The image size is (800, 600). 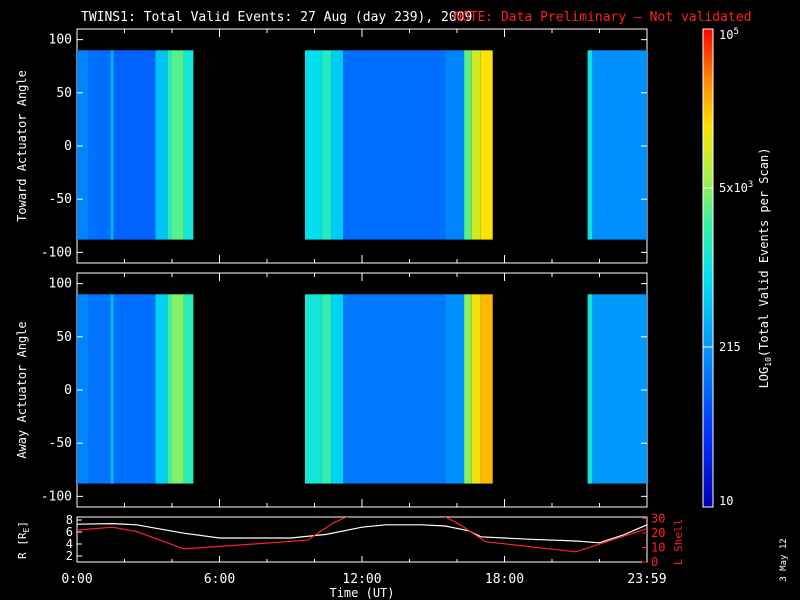 I want to click on r-ytick-label: 4, so click(x=69, y=544).